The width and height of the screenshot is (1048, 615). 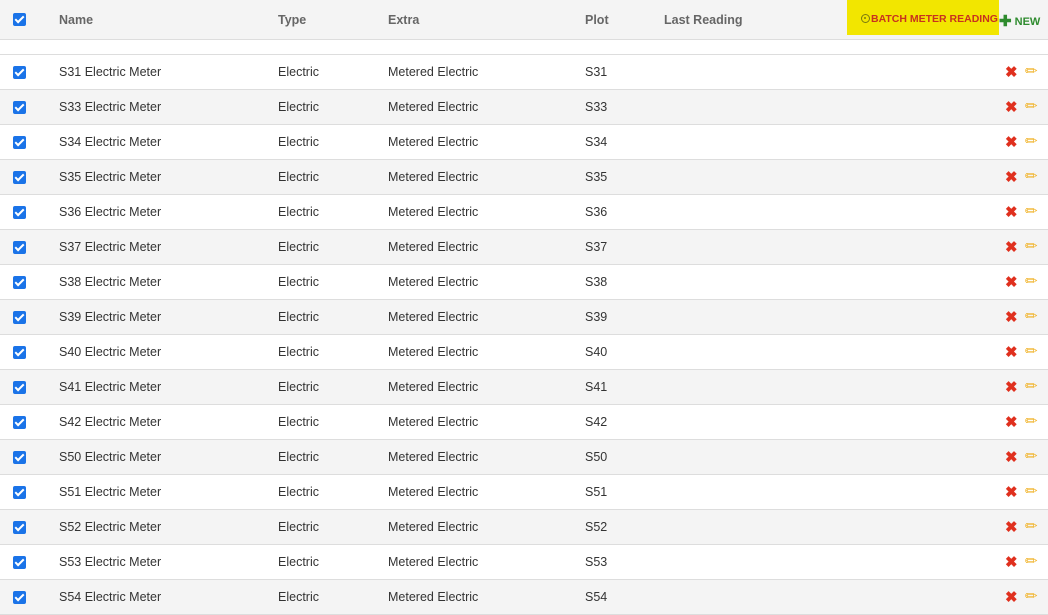 What do you see at coordinates (110, 387) in the screenshot?
I see `cell-name: S41 Electric Meter` at bounding box center [110, 387].